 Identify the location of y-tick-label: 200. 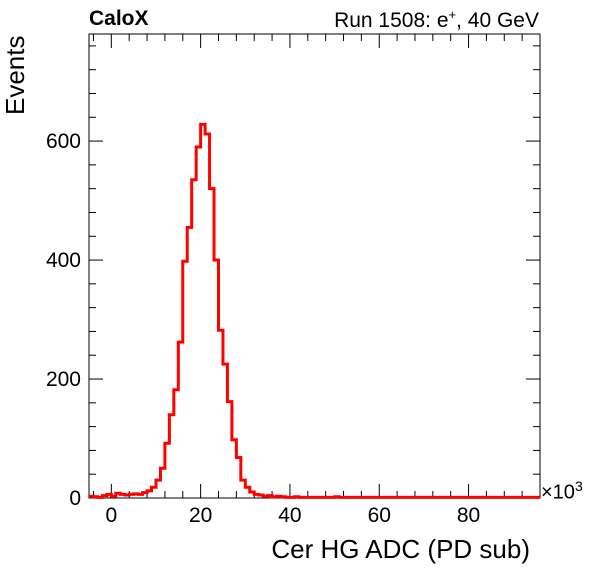
(63, 379).